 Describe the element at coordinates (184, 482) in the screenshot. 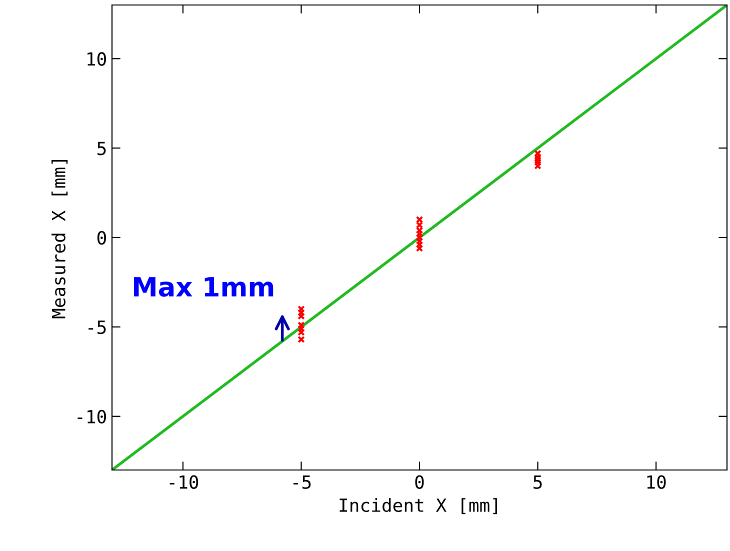

I see `x-tick-label: -10` at that location.